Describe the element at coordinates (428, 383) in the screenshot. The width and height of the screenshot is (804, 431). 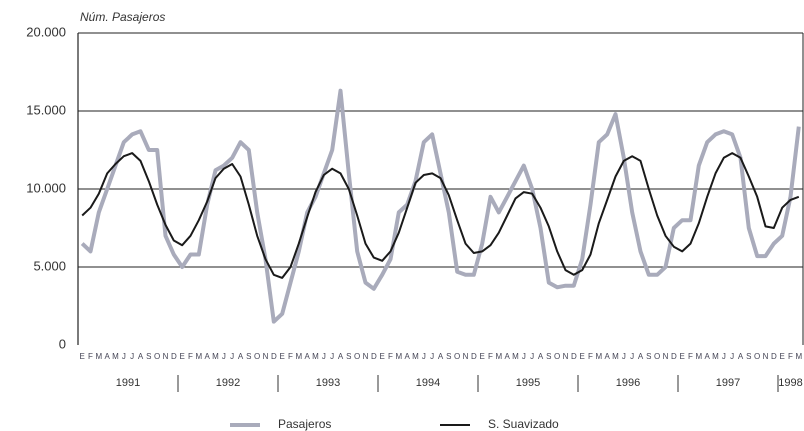
I see `year-label: 1994` at that location.